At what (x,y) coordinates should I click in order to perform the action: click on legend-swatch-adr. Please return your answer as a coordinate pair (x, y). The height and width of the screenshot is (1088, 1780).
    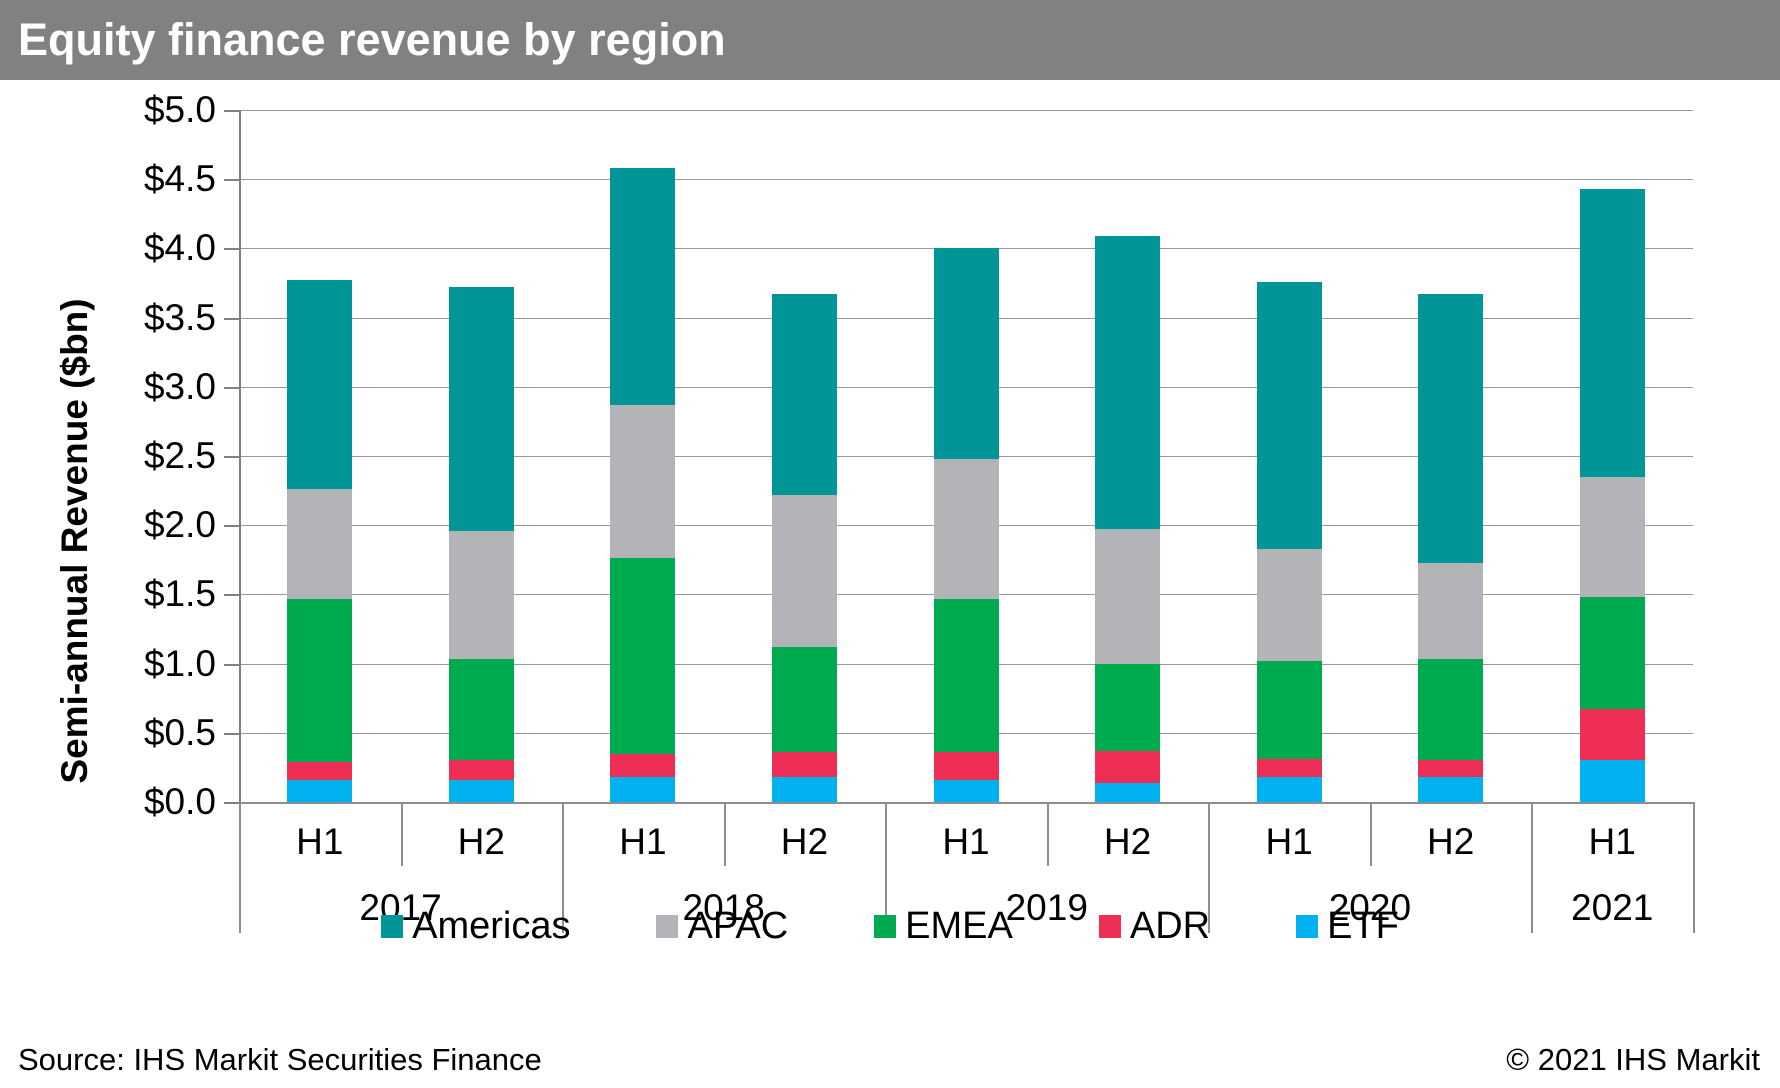
    Looking at the image, I should click on (1109, 926).